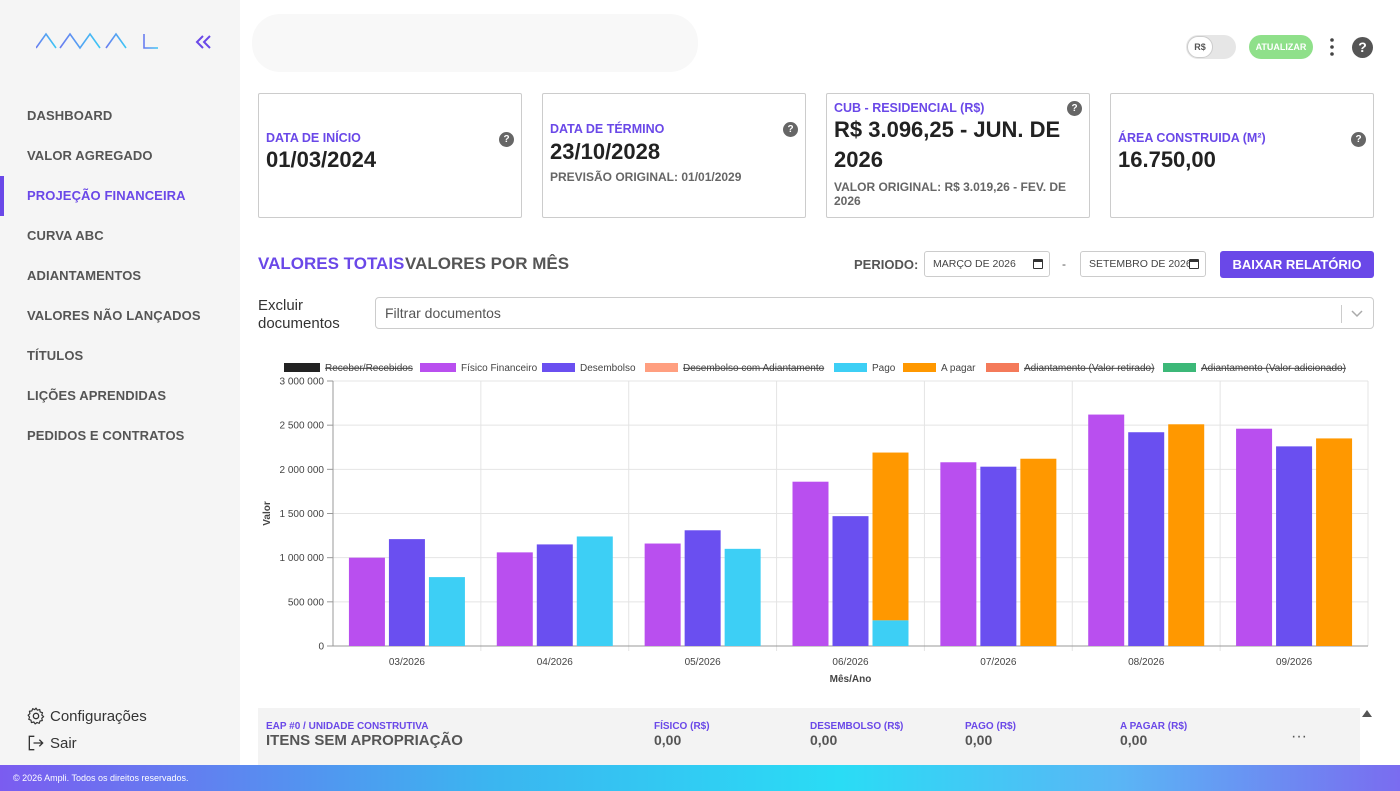  What do you see at coordinates (851, 679) in the screenshot?
I see `x-axis-title: Mês/Ano` at bounding box center [851, 679].